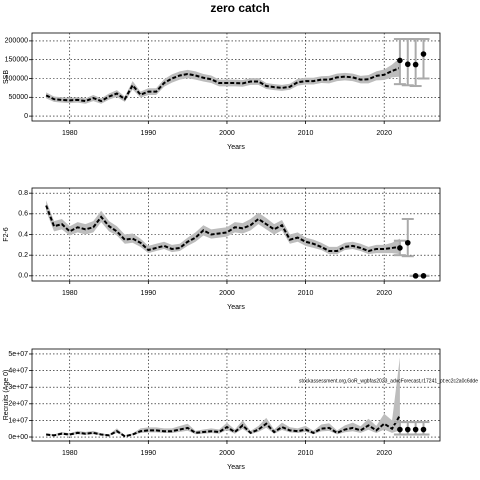  What do you see at coordinates (6, 234) in the screenshot?
I see `y-axis-label: F2-6` at bounding box center [6, 234].